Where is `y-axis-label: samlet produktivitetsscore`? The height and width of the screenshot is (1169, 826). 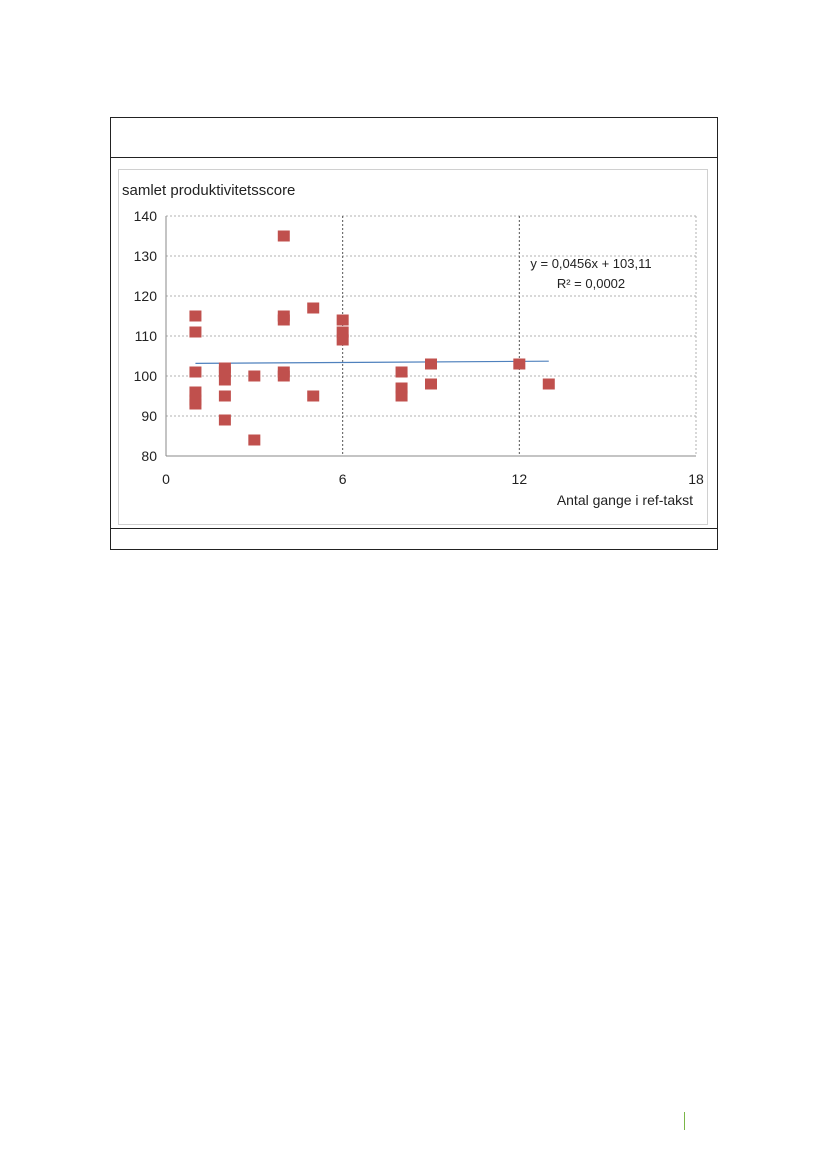 y-axis-label: samlet produktivitetsscore is located at coordinates (208, 190).